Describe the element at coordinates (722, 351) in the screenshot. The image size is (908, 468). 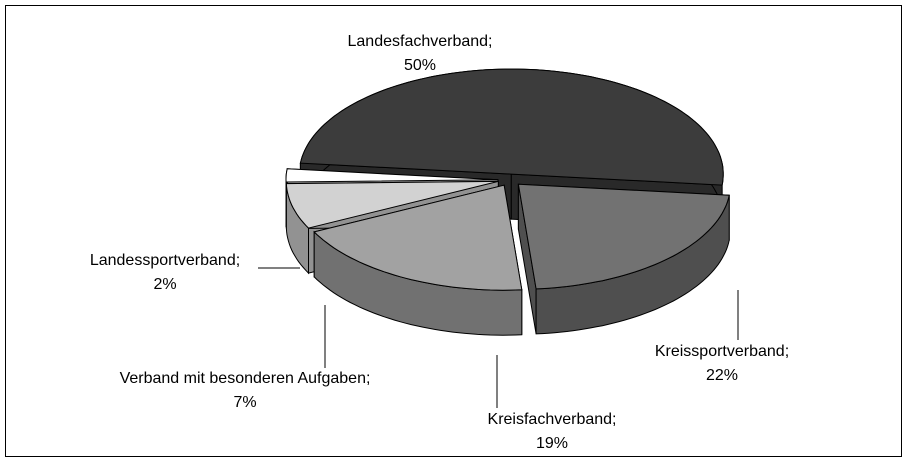
I see `slice-label: Kreissportverband;` at that location.